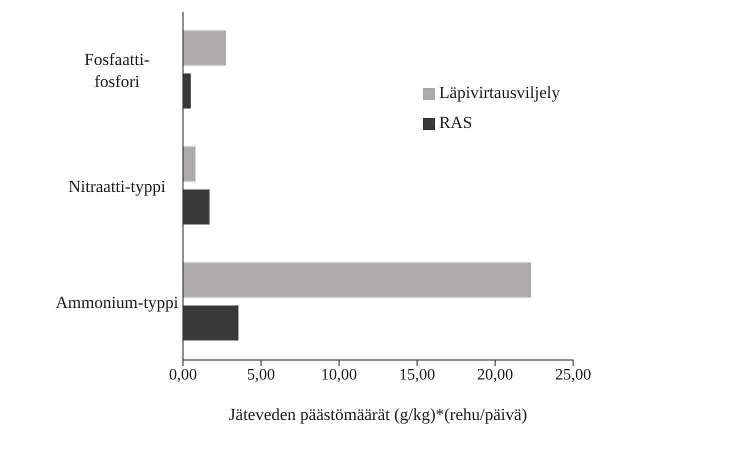 This screenshot has height=458, width=748. What do you see at coordinates (499, 92) in the screenshot?
I see `legend-label: Läpivirtausviljely` at bounding box center [499, 92].